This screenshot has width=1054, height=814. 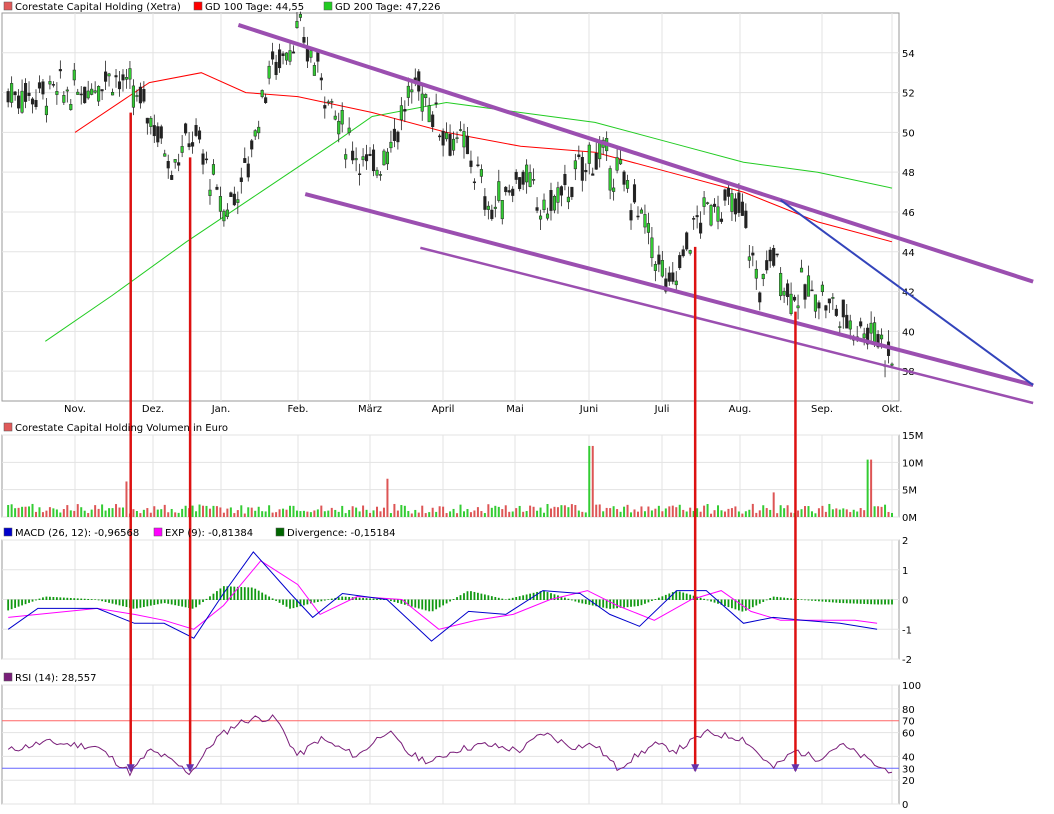 I want to click on legend-swatch, so click(x=8, y=677).